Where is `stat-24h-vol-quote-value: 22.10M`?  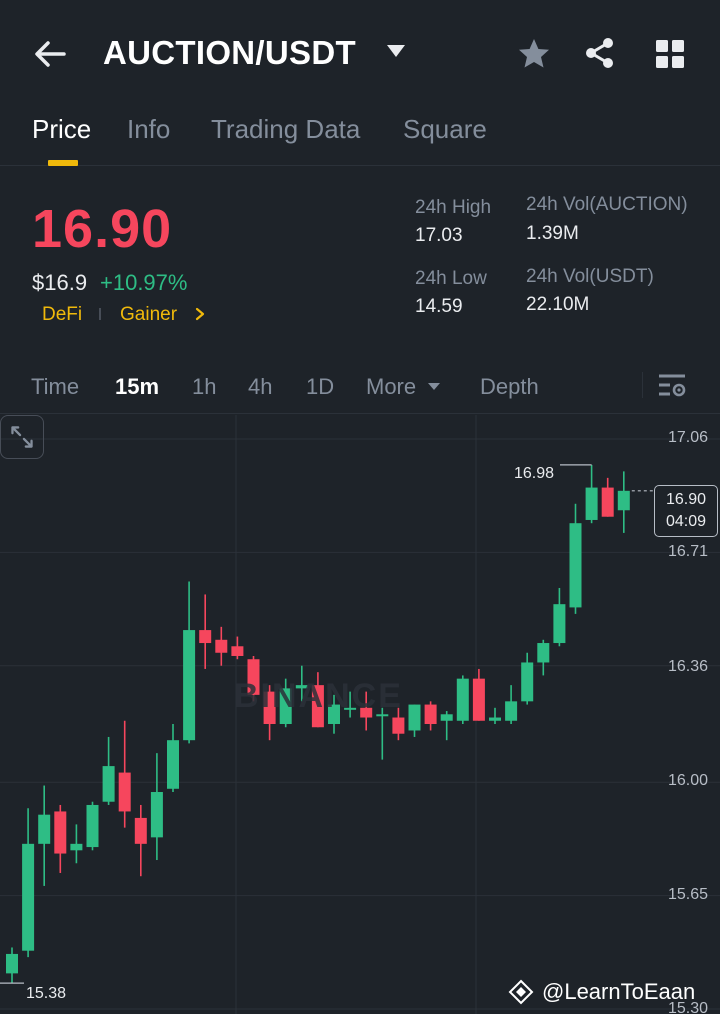
stat-24h-vol-quote-value: 22.10M is located at coordinates (558, 304).